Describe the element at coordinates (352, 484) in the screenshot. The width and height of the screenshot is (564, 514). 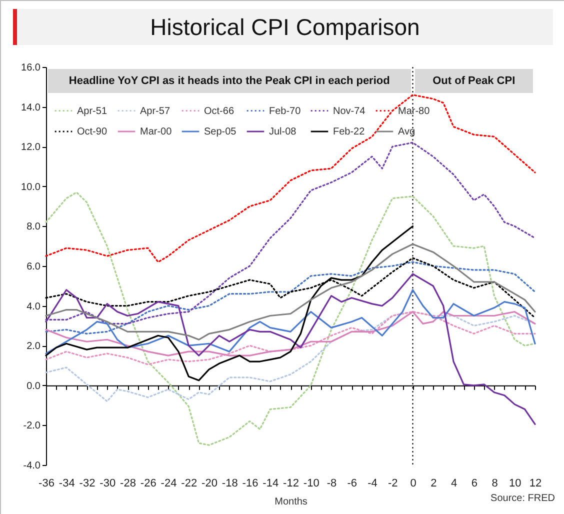
I see `x-tick-label: -6` at that location.